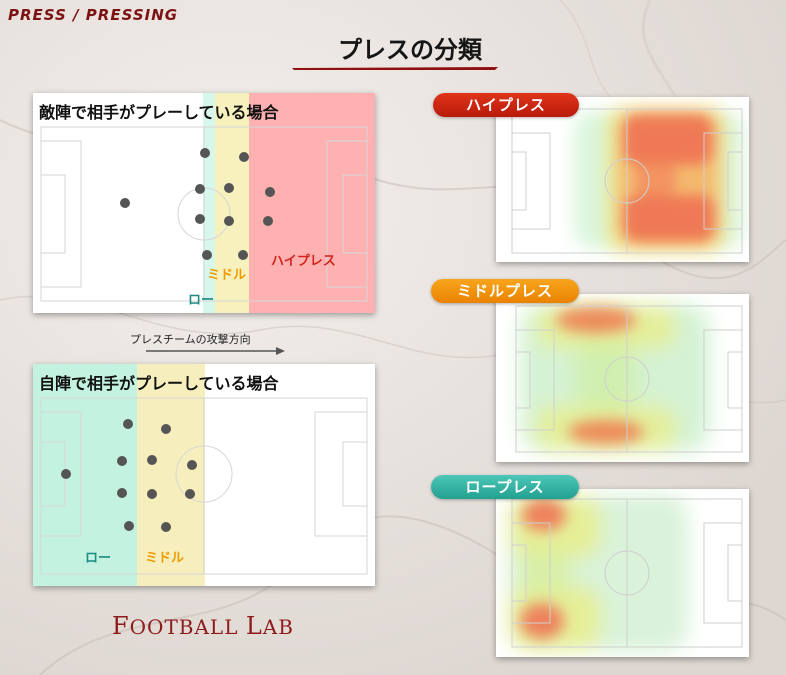 This screenshot has height=675, width=786. I want to click on zone-label-mid-top: ミドル, so click(227, 275).